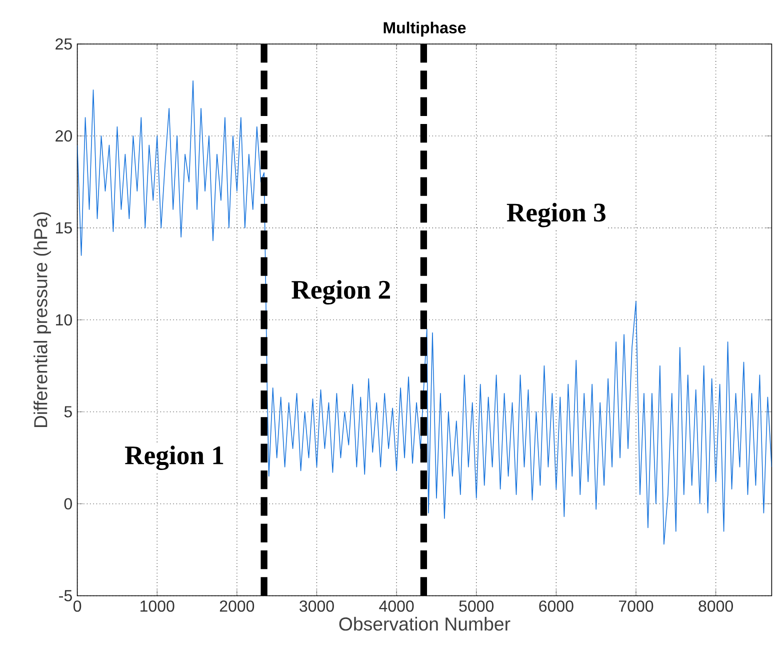 The width and height of the screenshot is (773, 662). I want to click on y-tick-label: 15, so click(64, 228).